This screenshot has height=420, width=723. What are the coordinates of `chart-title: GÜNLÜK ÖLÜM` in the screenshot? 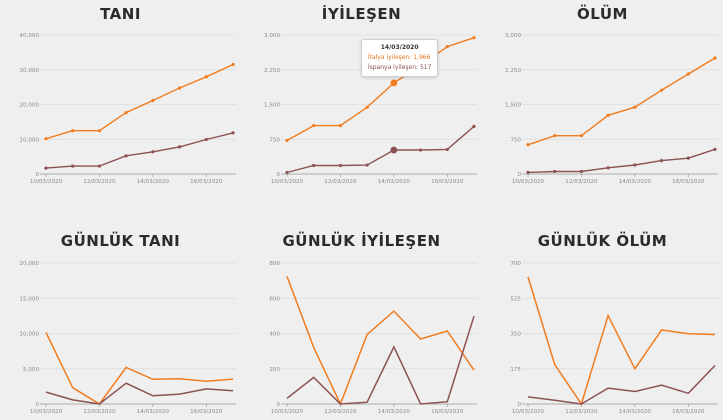 It's located at (602, 241).